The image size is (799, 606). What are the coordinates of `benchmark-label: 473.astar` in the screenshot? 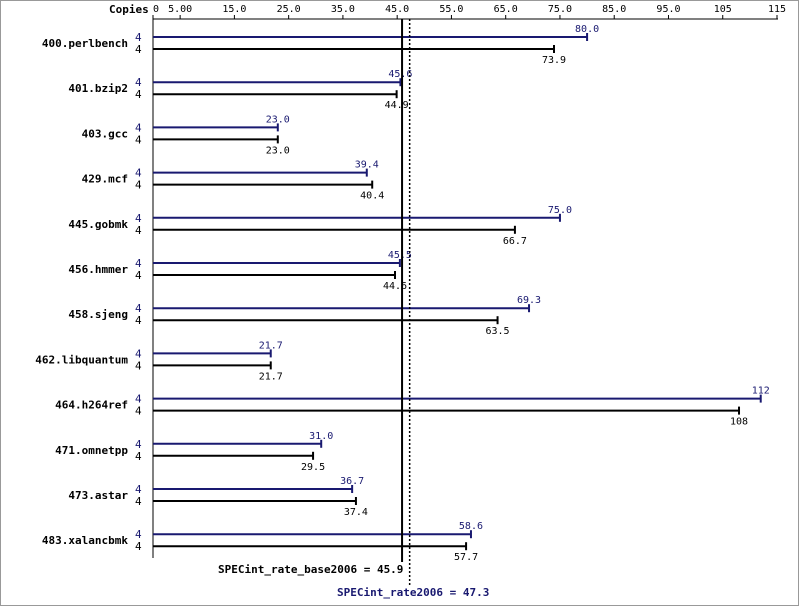 It's located at (98, 495).